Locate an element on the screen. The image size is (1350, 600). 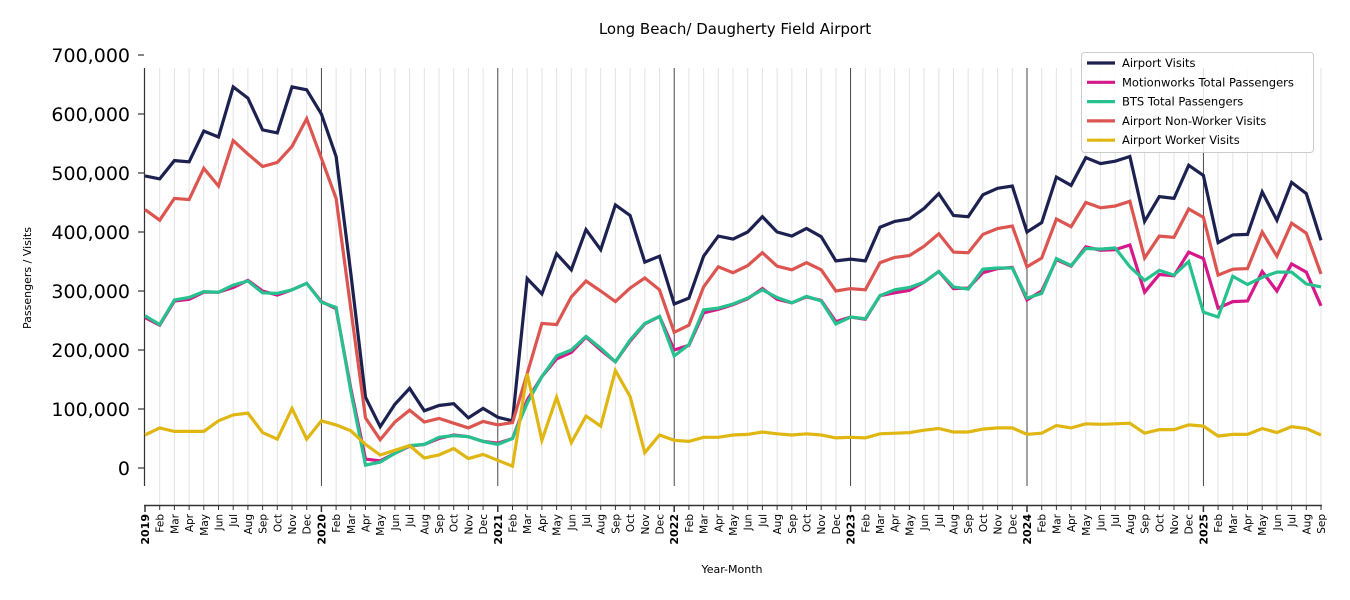
y-tick-label: 500,000 is located at coordinates (90, 174).